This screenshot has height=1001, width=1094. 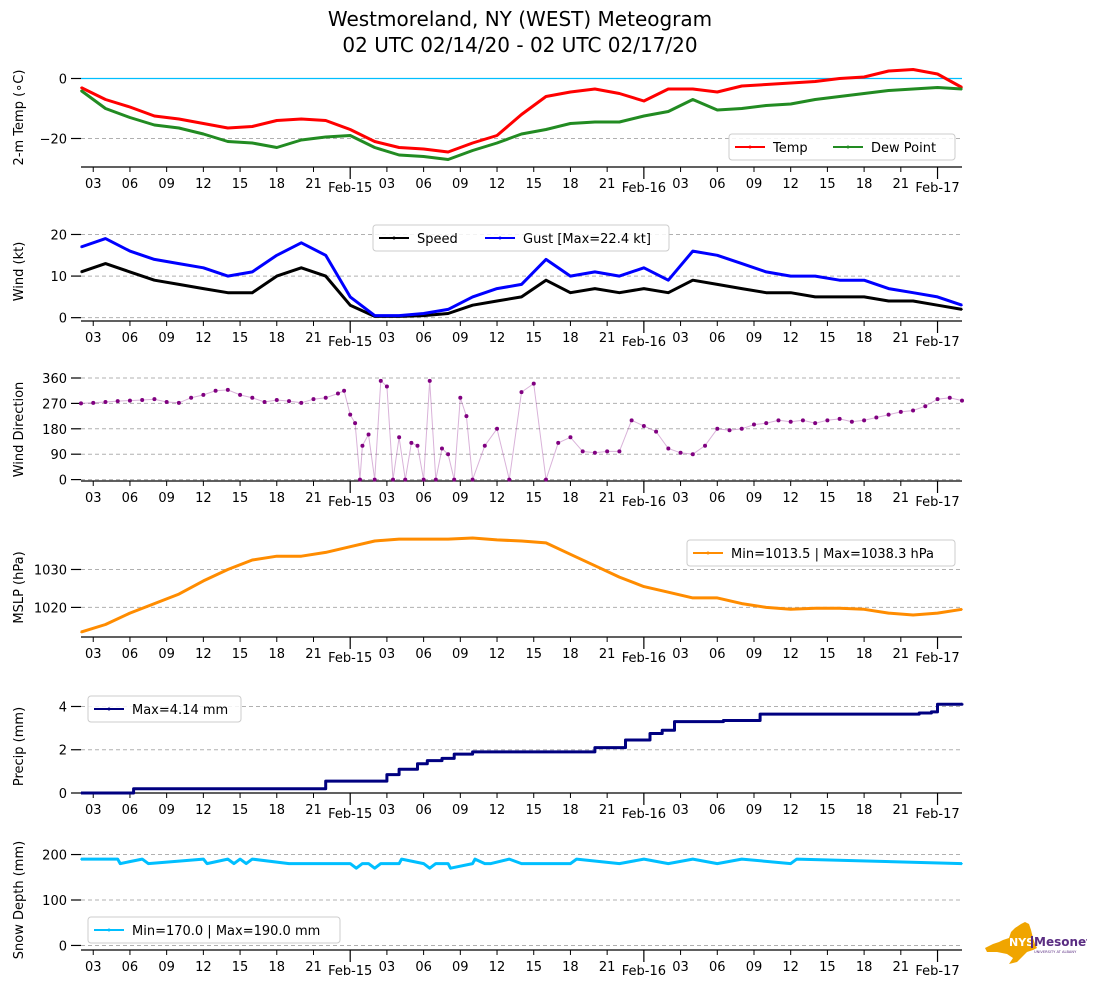 What do you see at coordinates (1011, 943) in the screenshot?
I see `new-york-state-shape-icon` at bounding box center [1011, 943].